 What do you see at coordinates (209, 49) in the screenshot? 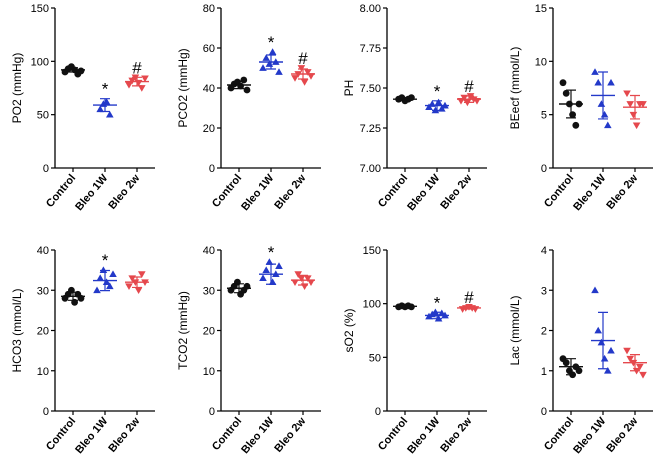
I see `y-tick-label: 60` at bounding box center [209, 49].